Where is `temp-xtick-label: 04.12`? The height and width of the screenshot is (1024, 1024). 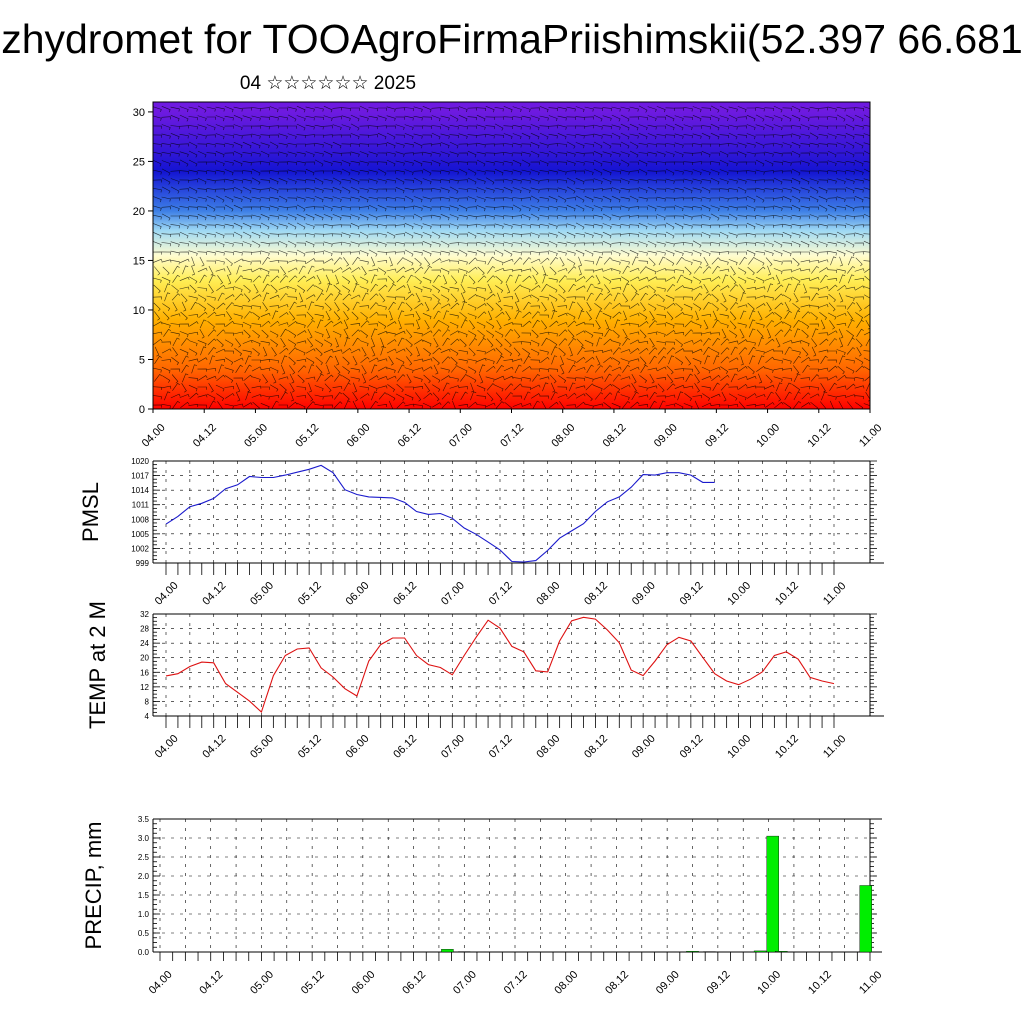 temp-xtick-label: 04.12 is located at coordinates (214, 747).